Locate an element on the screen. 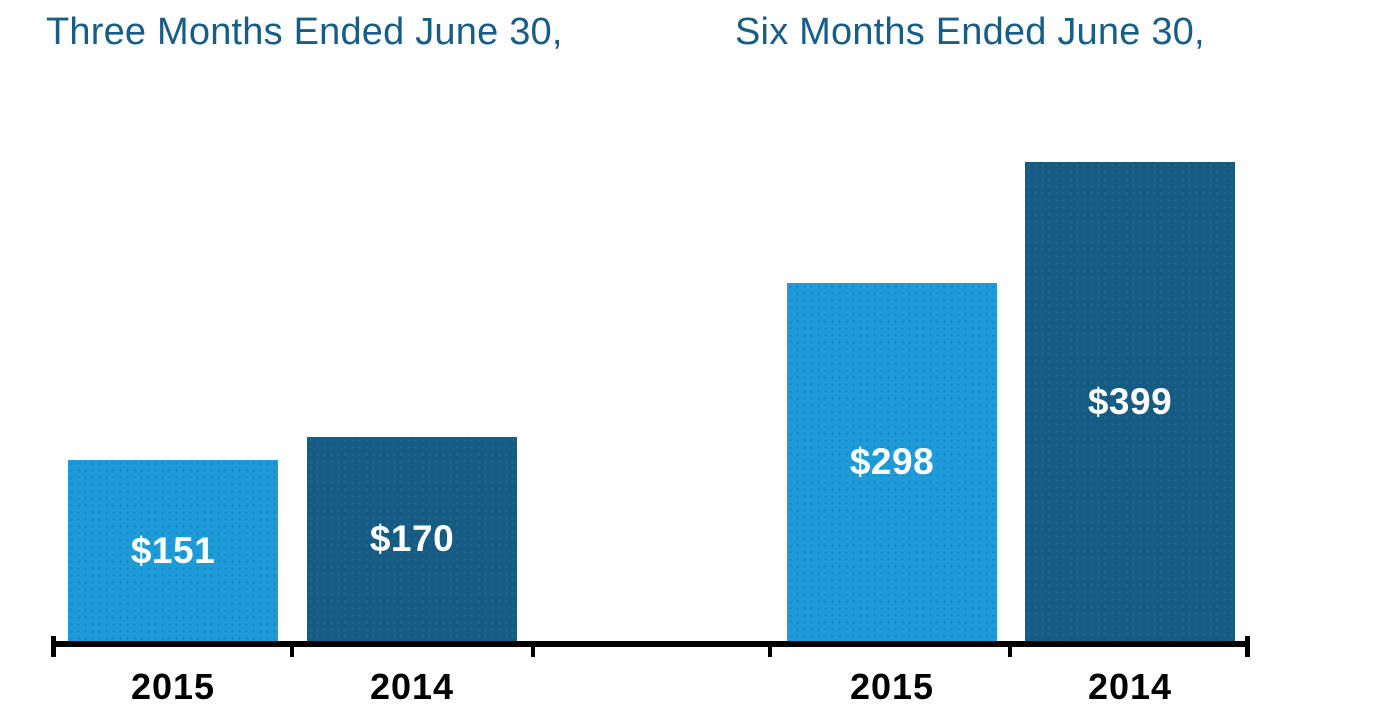 This screenshot has width=1388, height=725. bar-2015-panel-1: $151 is located at coordinates (173, 550).